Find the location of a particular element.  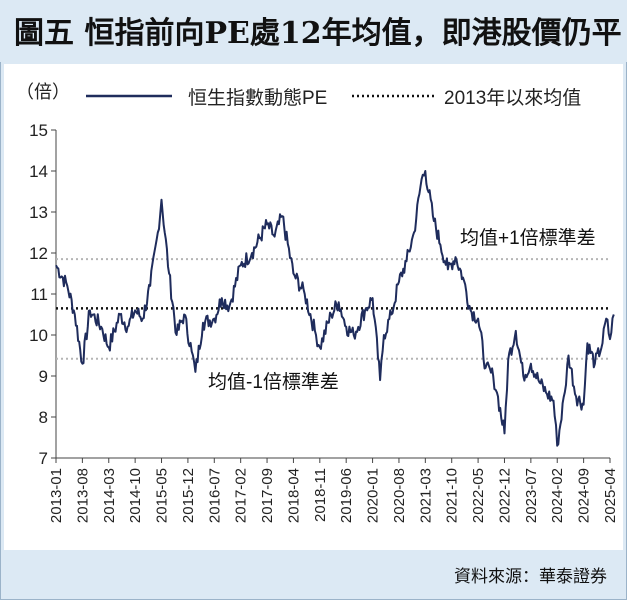

x-tick-label: 2013-08 is located at coordinates (82, 495).